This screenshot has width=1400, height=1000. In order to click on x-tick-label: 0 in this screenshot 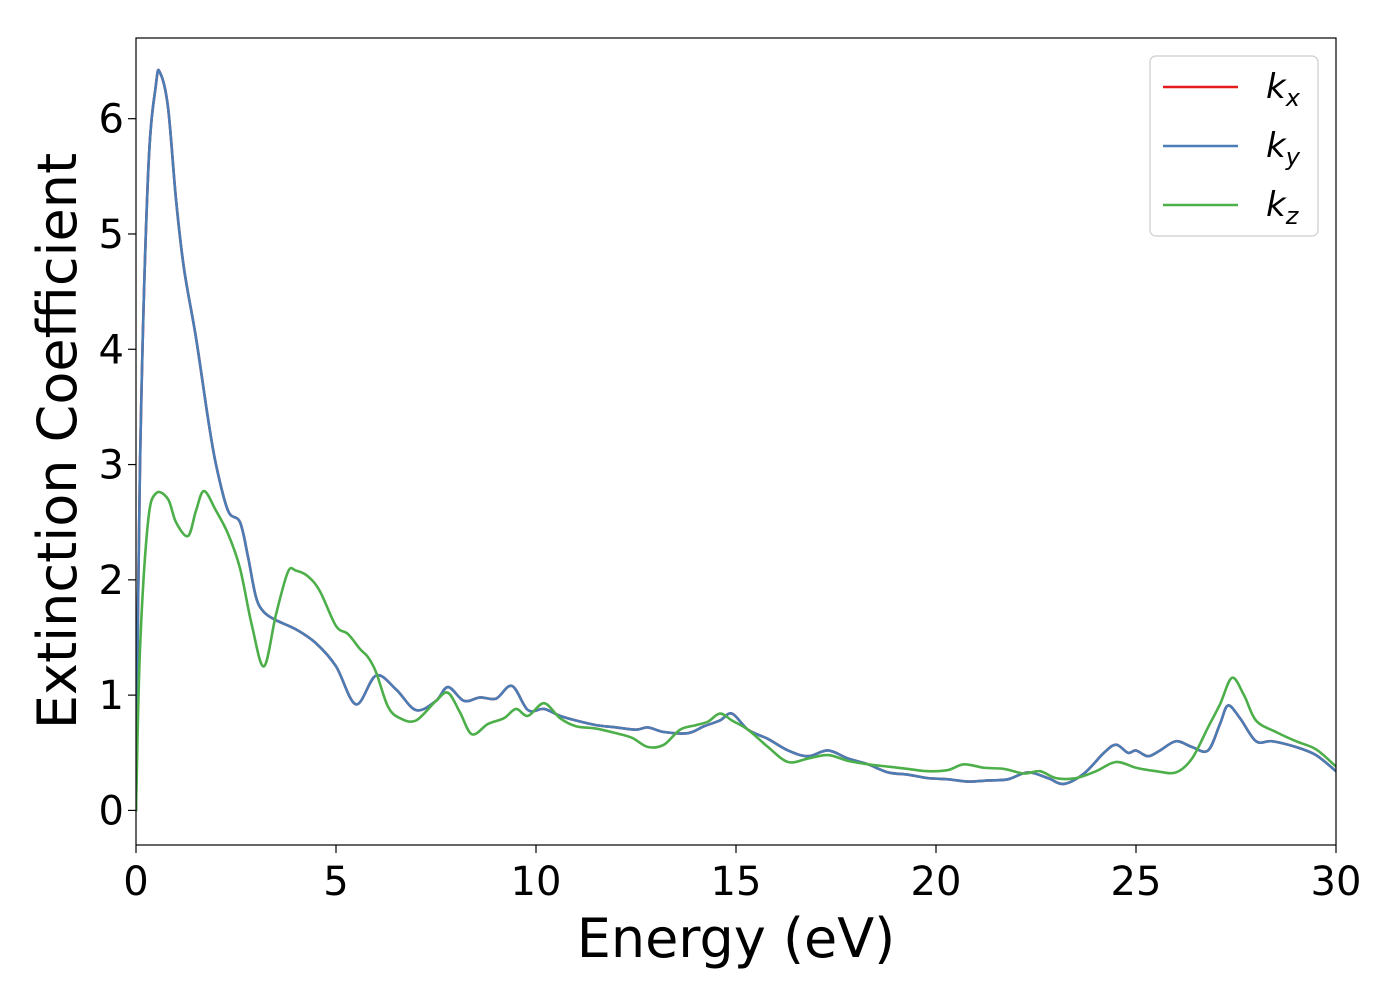, I will do `click(135, 882)`.